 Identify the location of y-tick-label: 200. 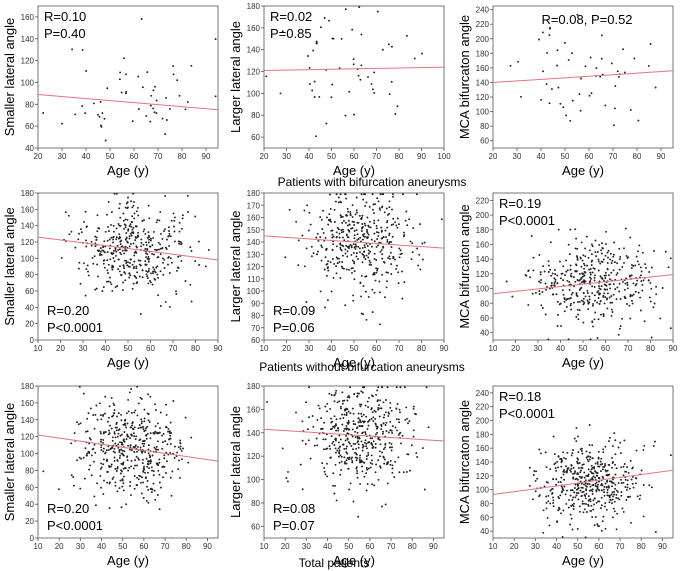
(483, 215).